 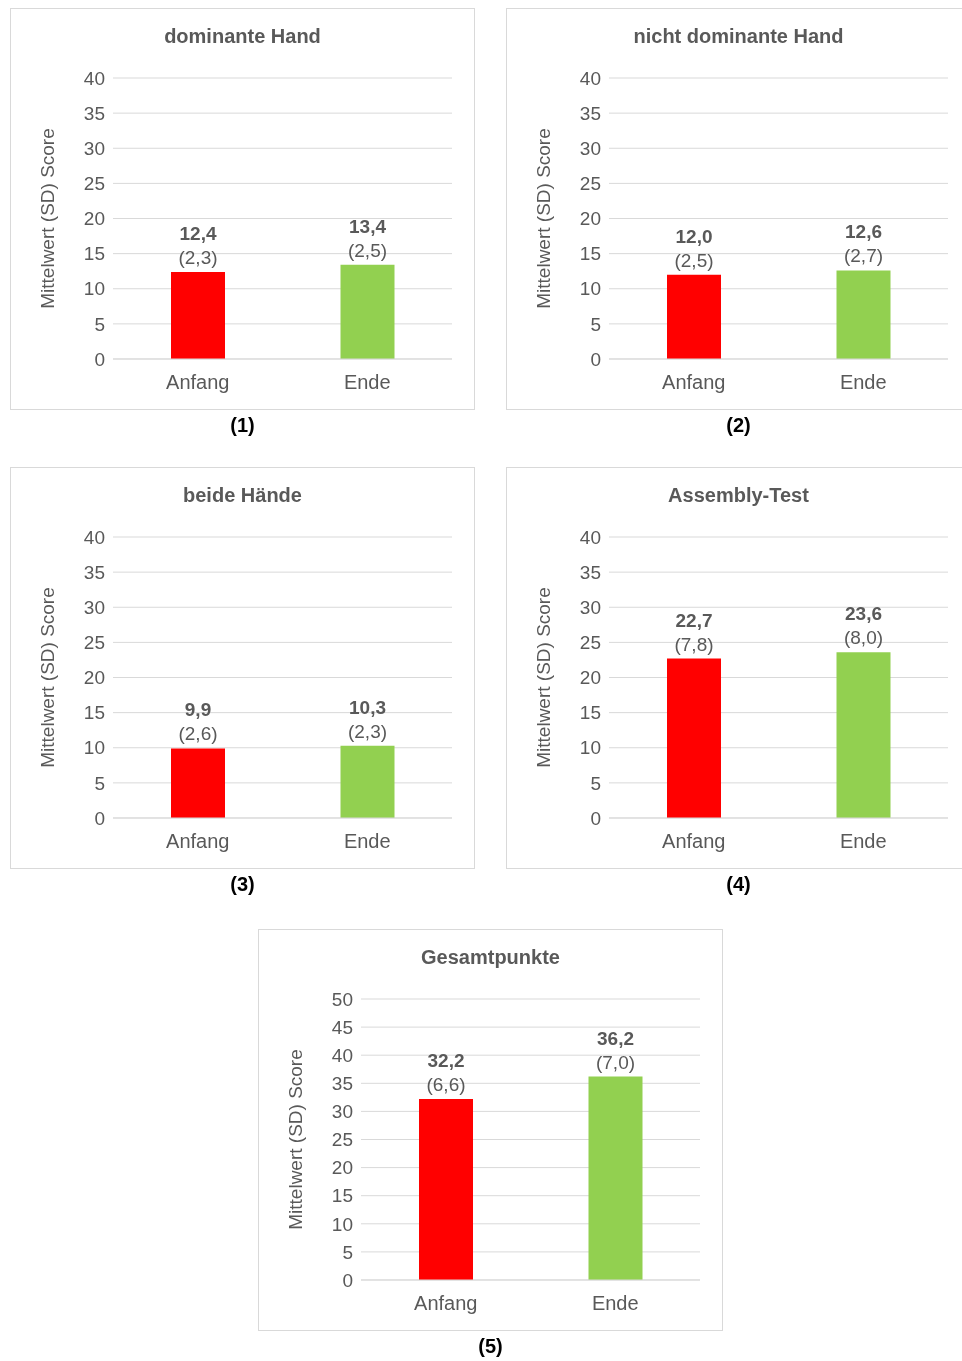 What do you see at coordinates (615, 1062) in the screenshot?
I see `annotation: (7,0)` at bounding box center [615, 1062].